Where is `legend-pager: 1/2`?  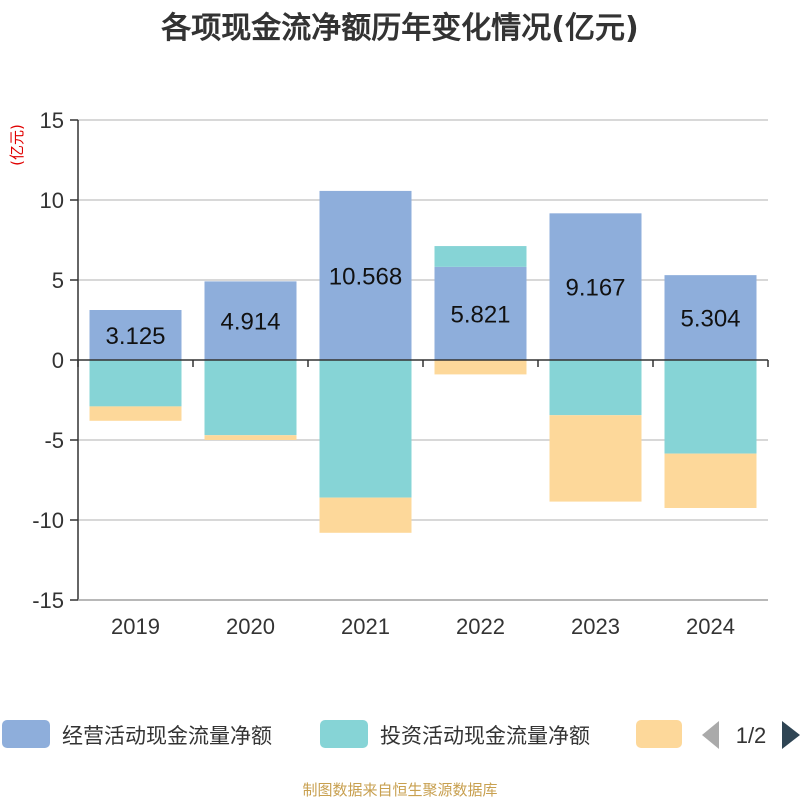 legend-pager: 1/2 is located at coordinates (751, 735).